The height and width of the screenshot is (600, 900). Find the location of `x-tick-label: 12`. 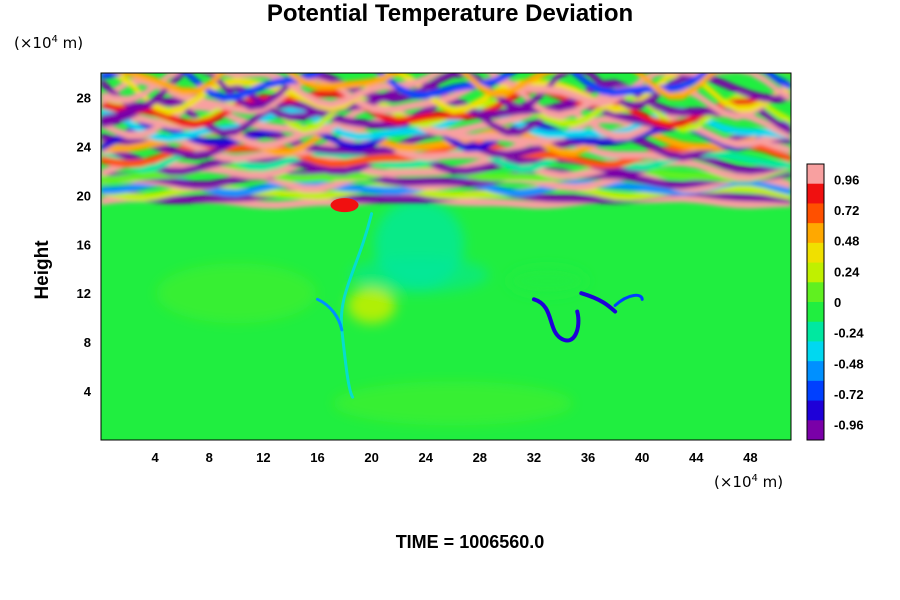

x-tick-label: 12 is located at coordinates (263, 457).